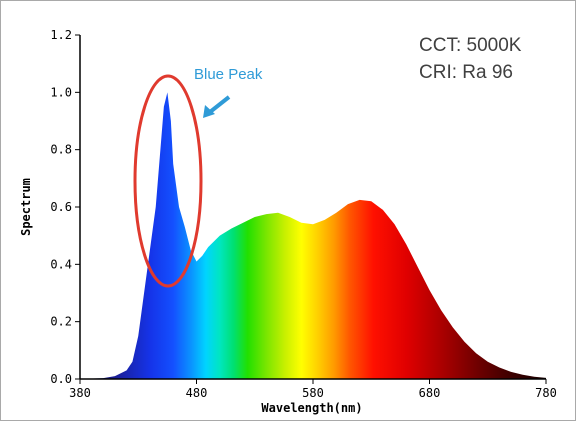 The width and height of the screenshot is (576, 421). What do you see at coordinates (311, 408) in the screenshot?
I see `x-axis-title: Wavelength(nm)` at bounding box center [311, 408].